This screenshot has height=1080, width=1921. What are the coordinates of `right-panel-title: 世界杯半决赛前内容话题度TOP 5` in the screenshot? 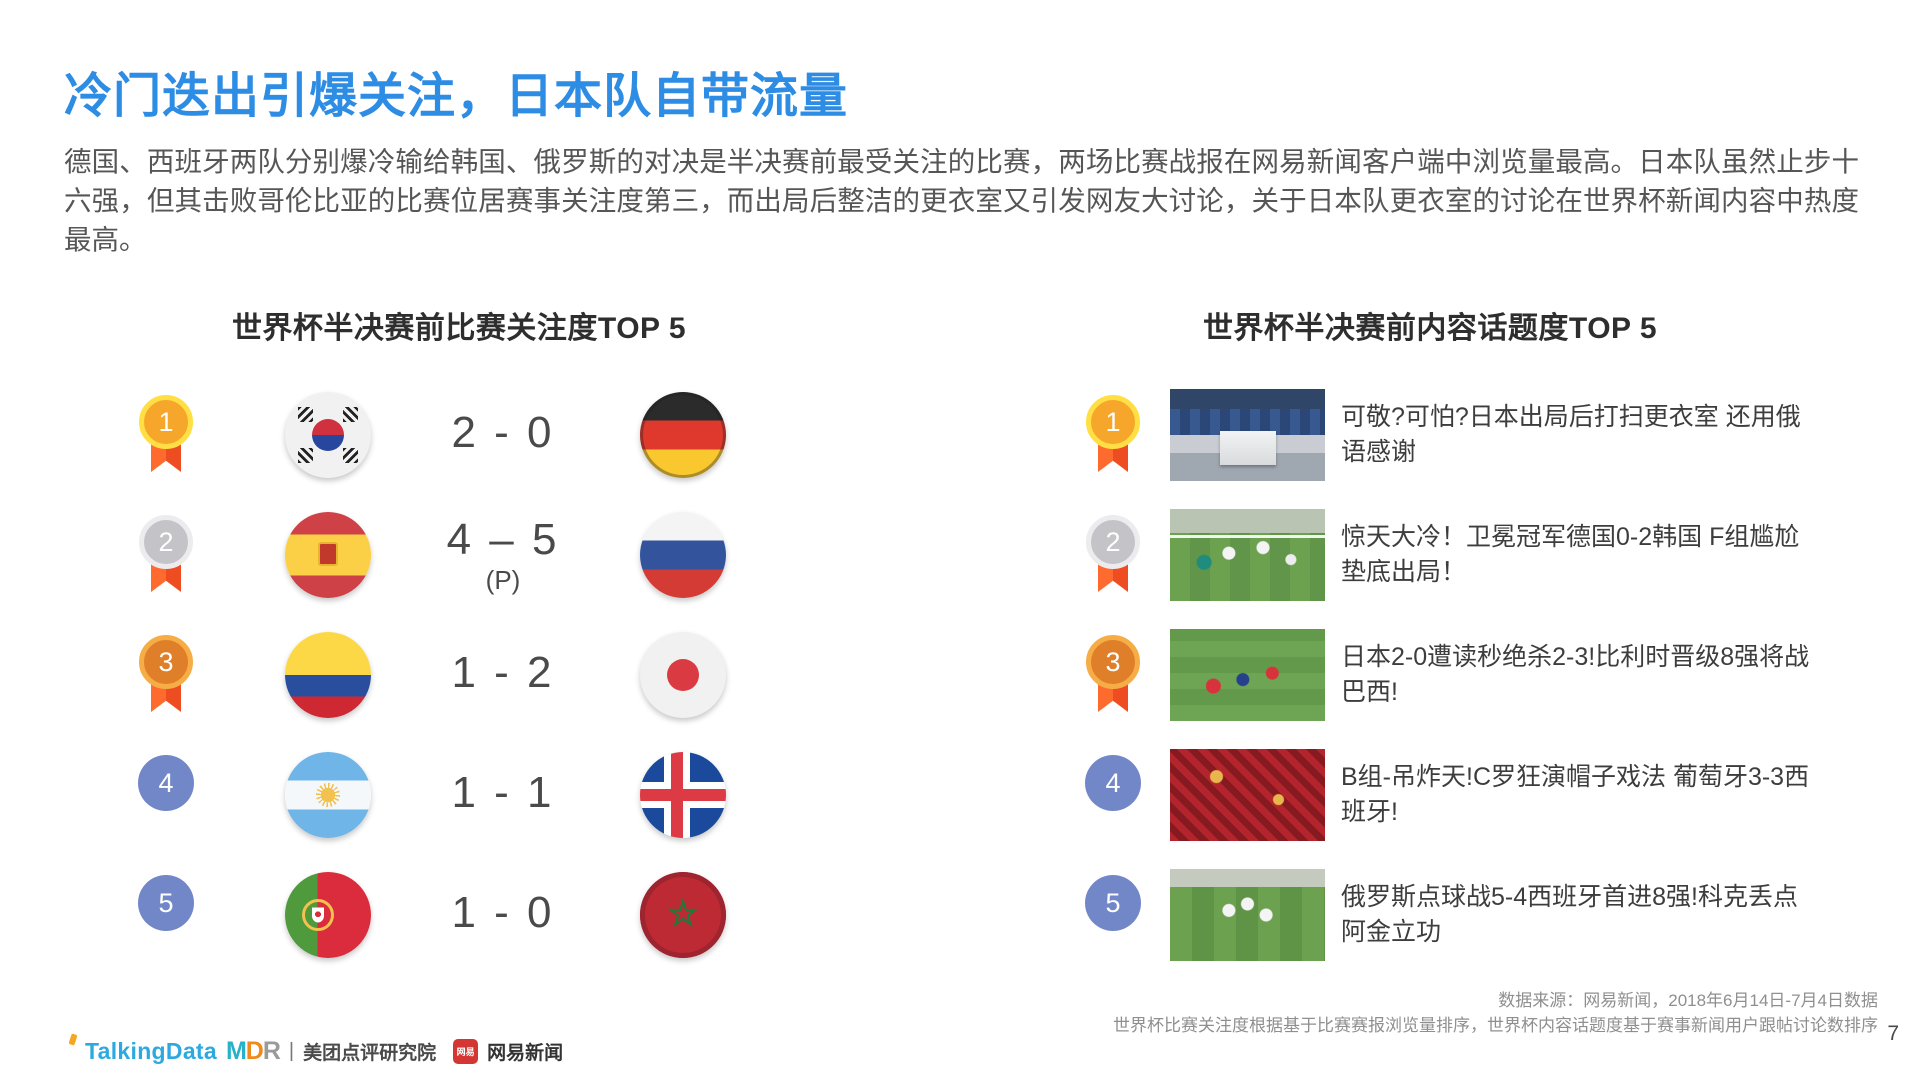 It's located at (1430, 328).